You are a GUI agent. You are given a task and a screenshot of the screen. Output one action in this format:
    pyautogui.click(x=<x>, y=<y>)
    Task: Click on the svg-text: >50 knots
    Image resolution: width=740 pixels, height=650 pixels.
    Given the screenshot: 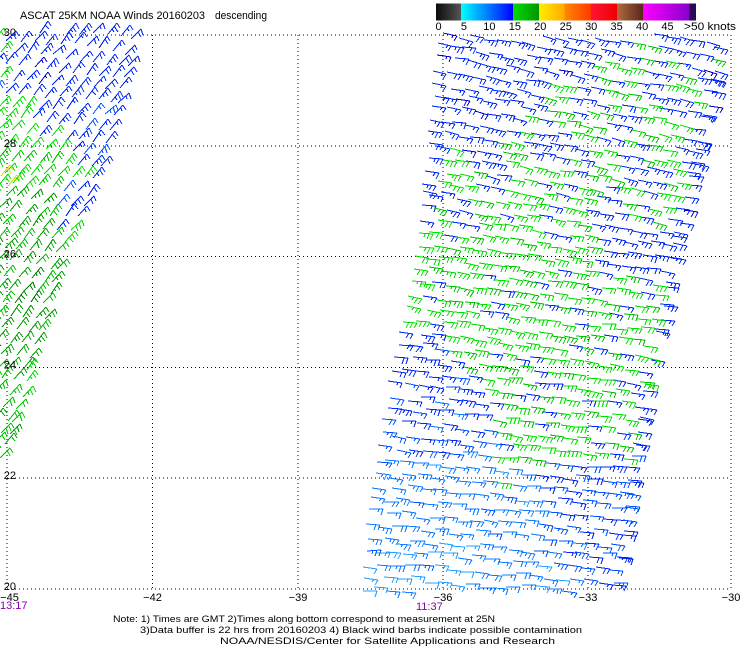 What is the action you would take?
    pyautogui.click(x=710, y=27)
    